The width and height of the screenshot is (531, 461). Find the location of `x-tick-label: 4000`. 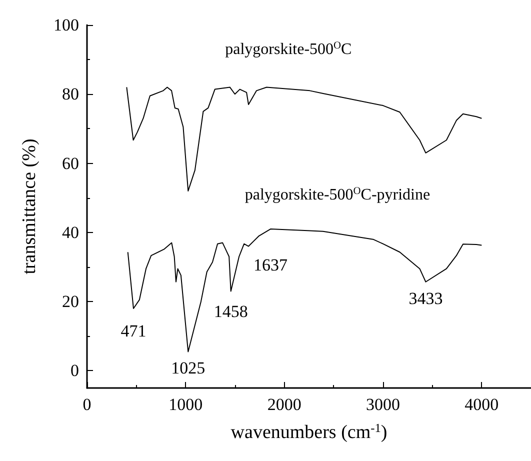

x-tick-label: 4000 is located at coordinates (481, 404).